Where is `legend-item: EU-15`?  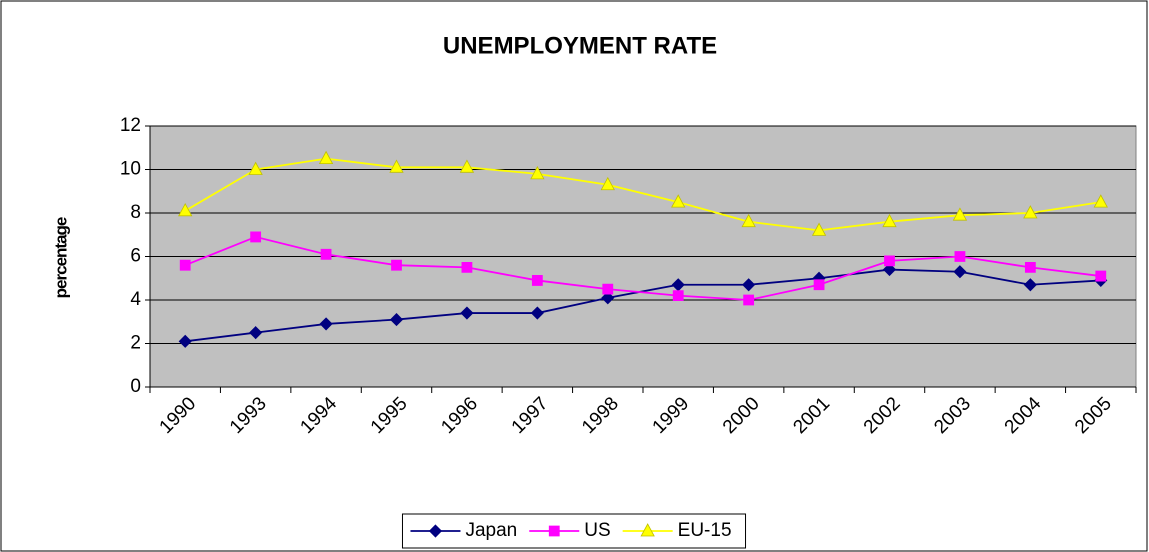 legend-item: EU-15 is located at coordinates (677, 530).